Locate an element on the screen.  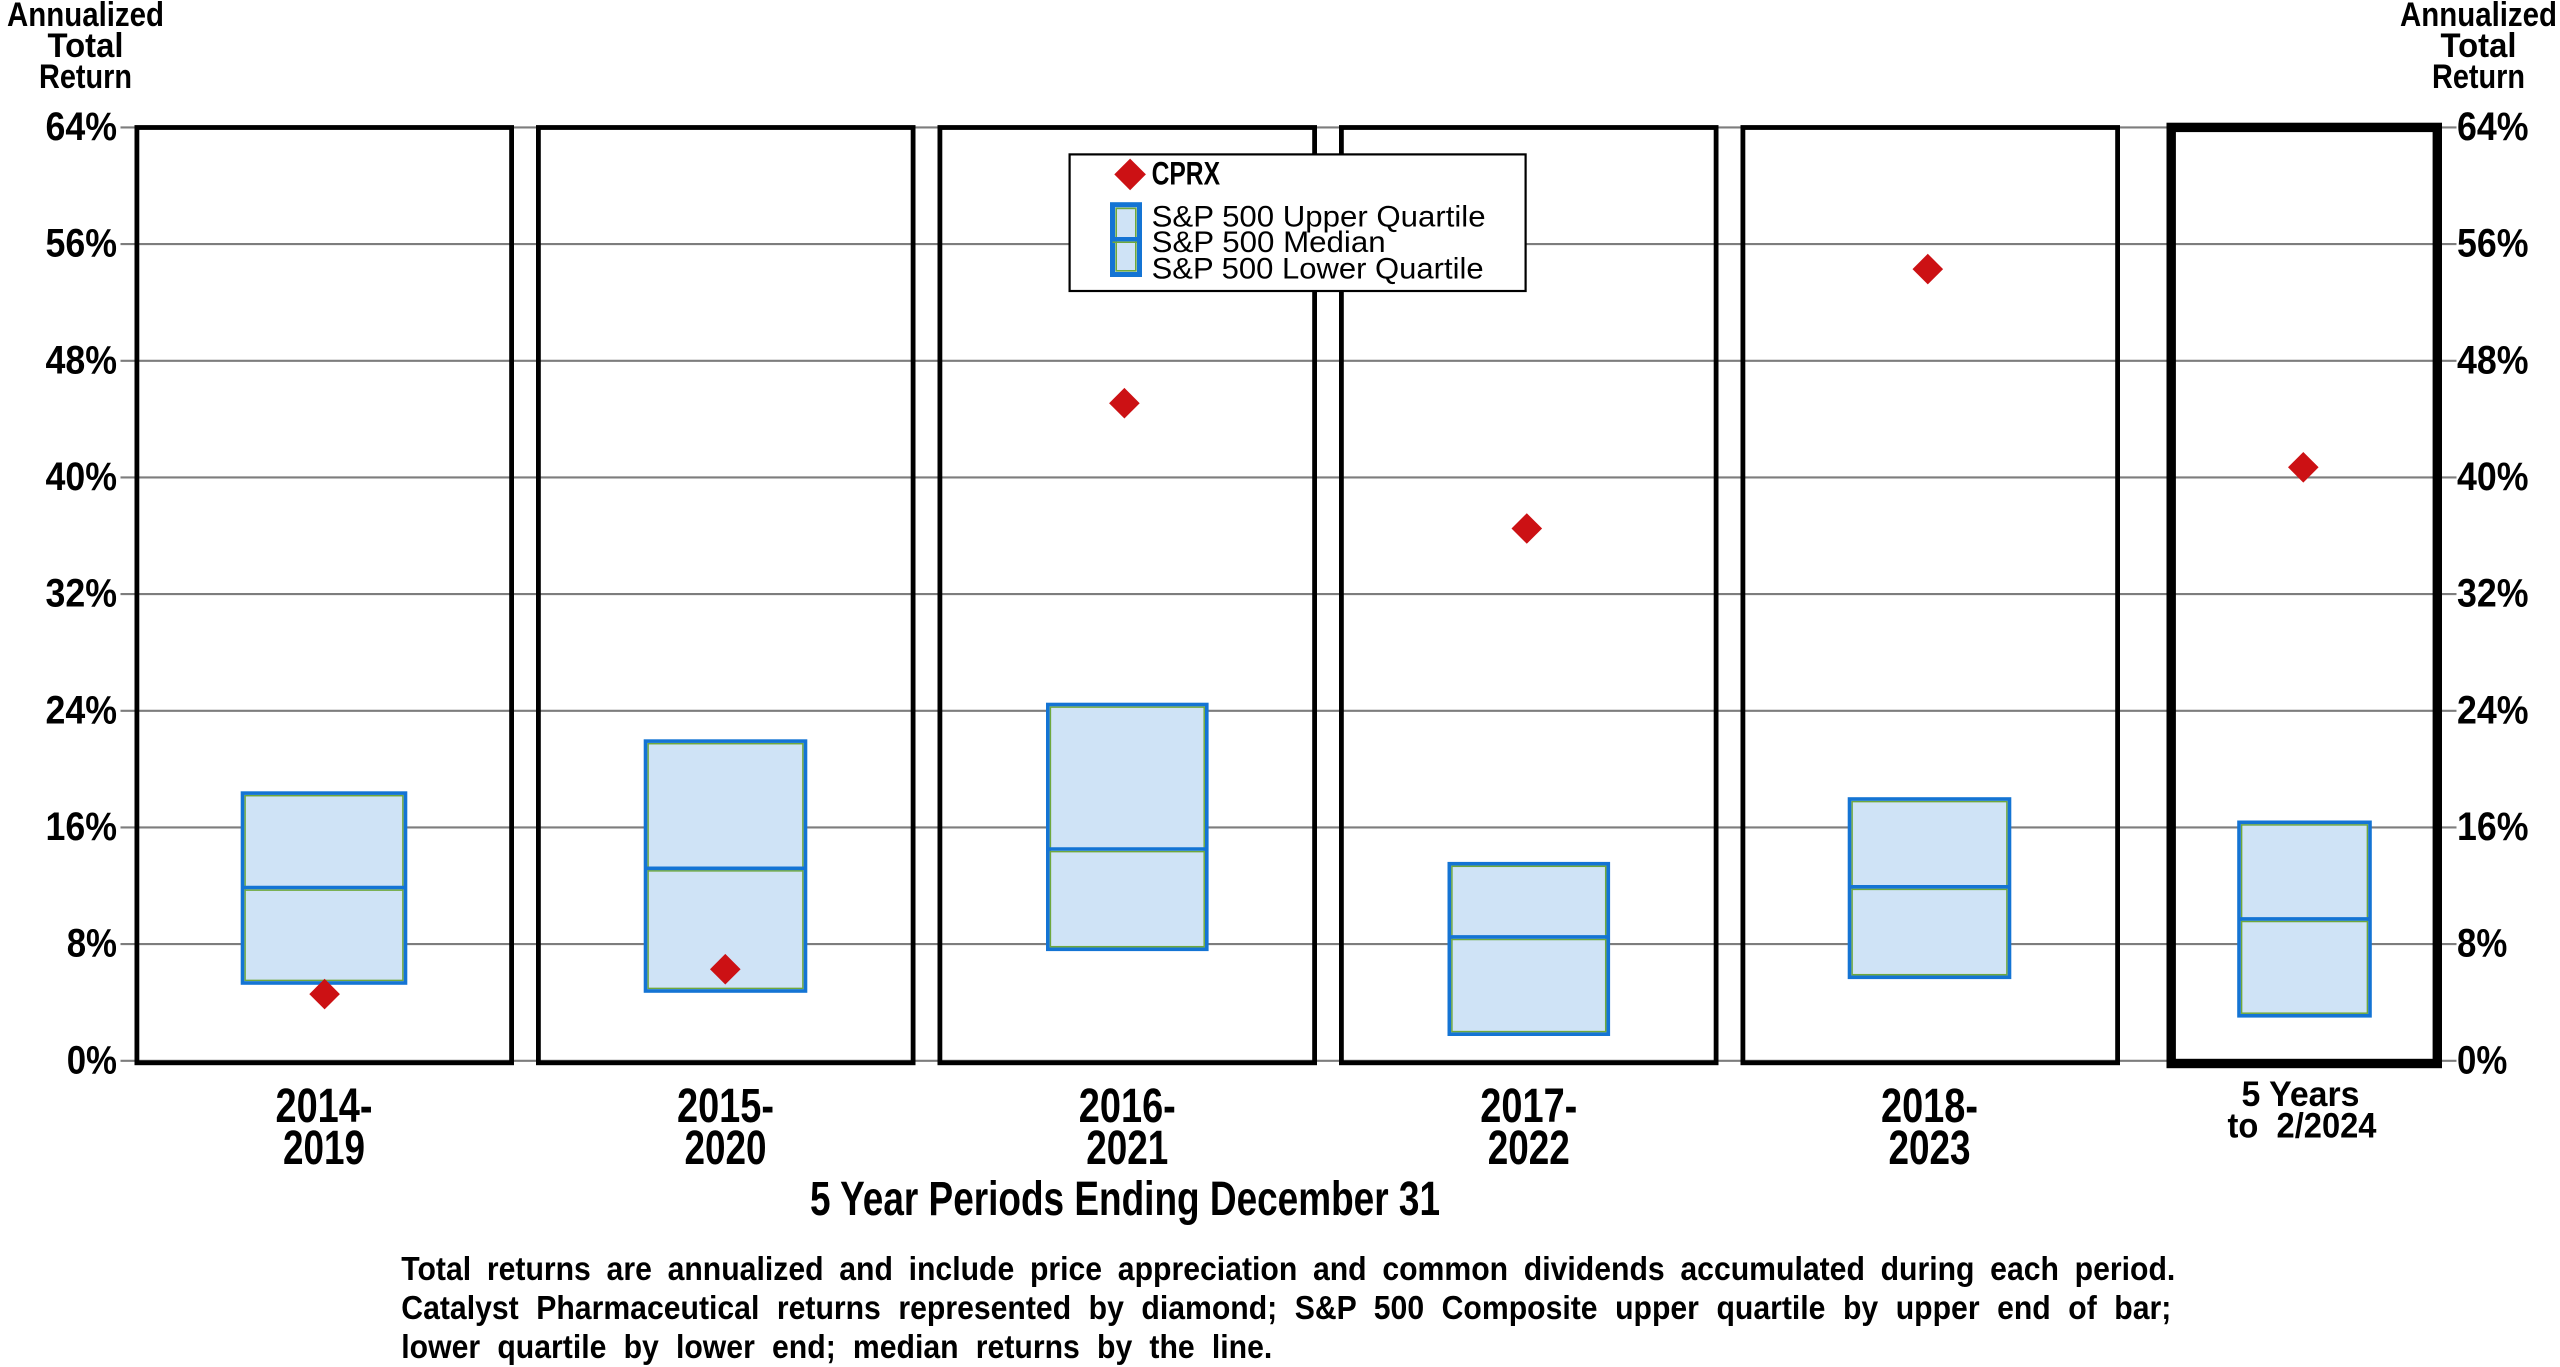
svg-text: 2018- is located at coordinates (1929, 1106).